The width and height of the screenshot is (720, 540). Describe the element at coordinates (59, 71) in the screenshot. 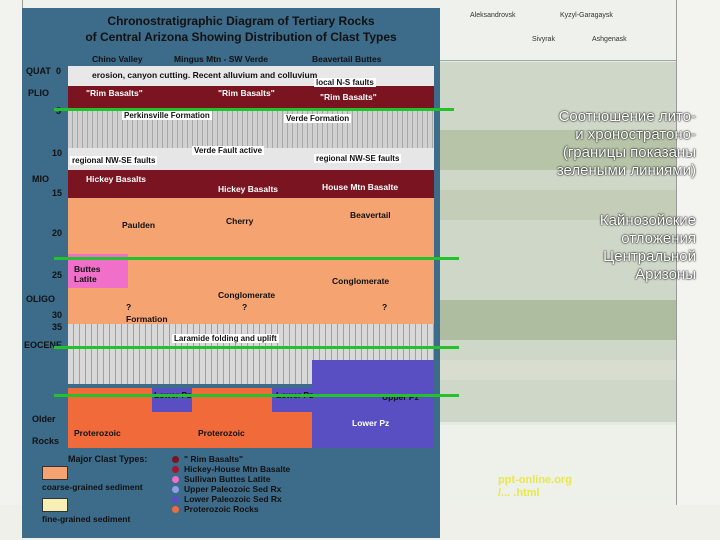

I see `age-0: 0` at that location.